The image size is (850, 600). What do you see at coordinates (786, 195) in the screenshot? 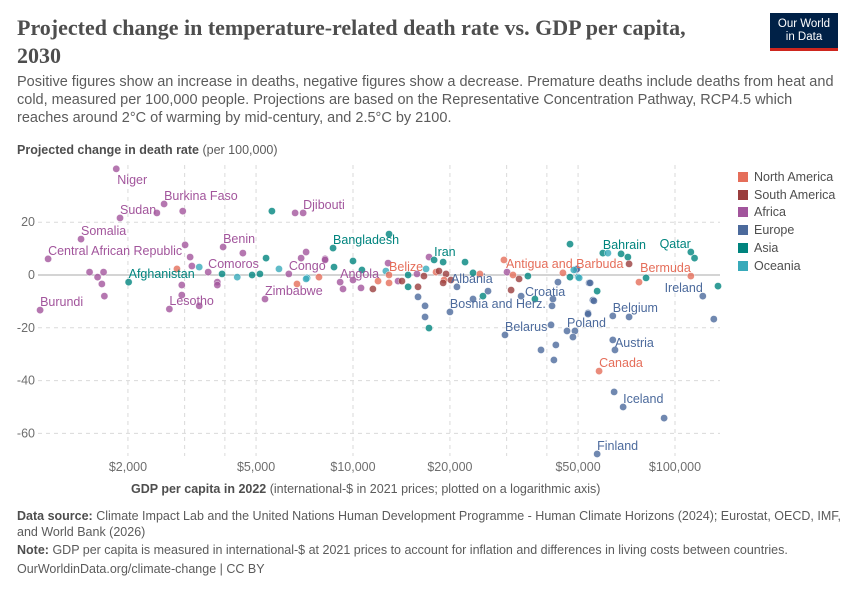
I see `legend-item: South America` at bounding box center [786, 195].